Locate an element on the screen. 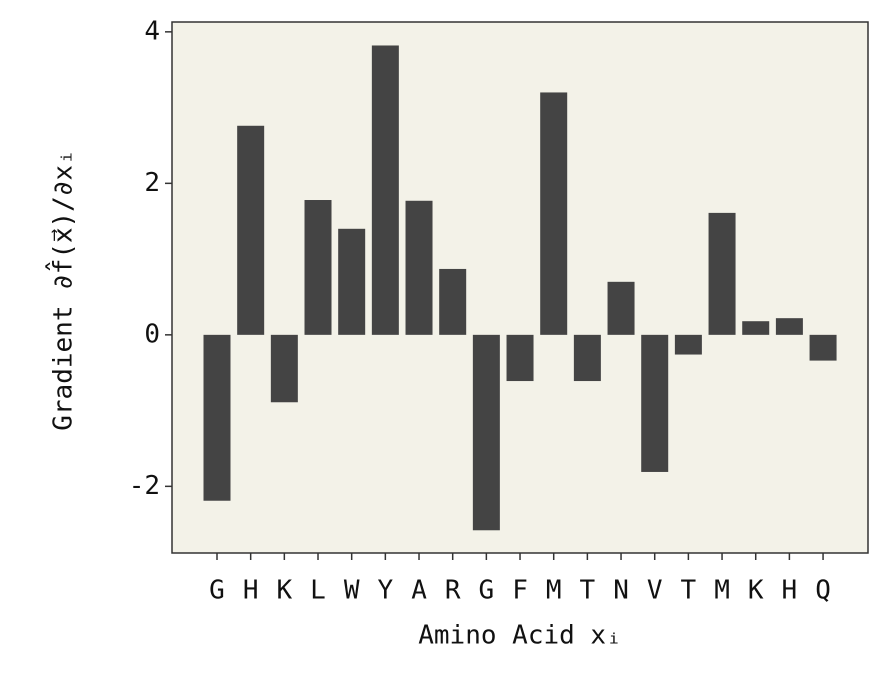  x-axis-label: Amino Acid xᵢ is located at coordinates (520, 636).